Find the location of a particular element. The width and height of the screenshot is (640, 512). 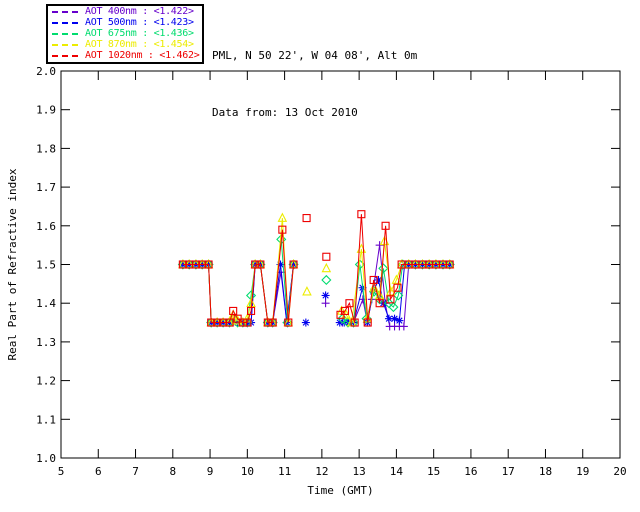

y-tick-label: 1.8 is located at coordinates (46, 148).